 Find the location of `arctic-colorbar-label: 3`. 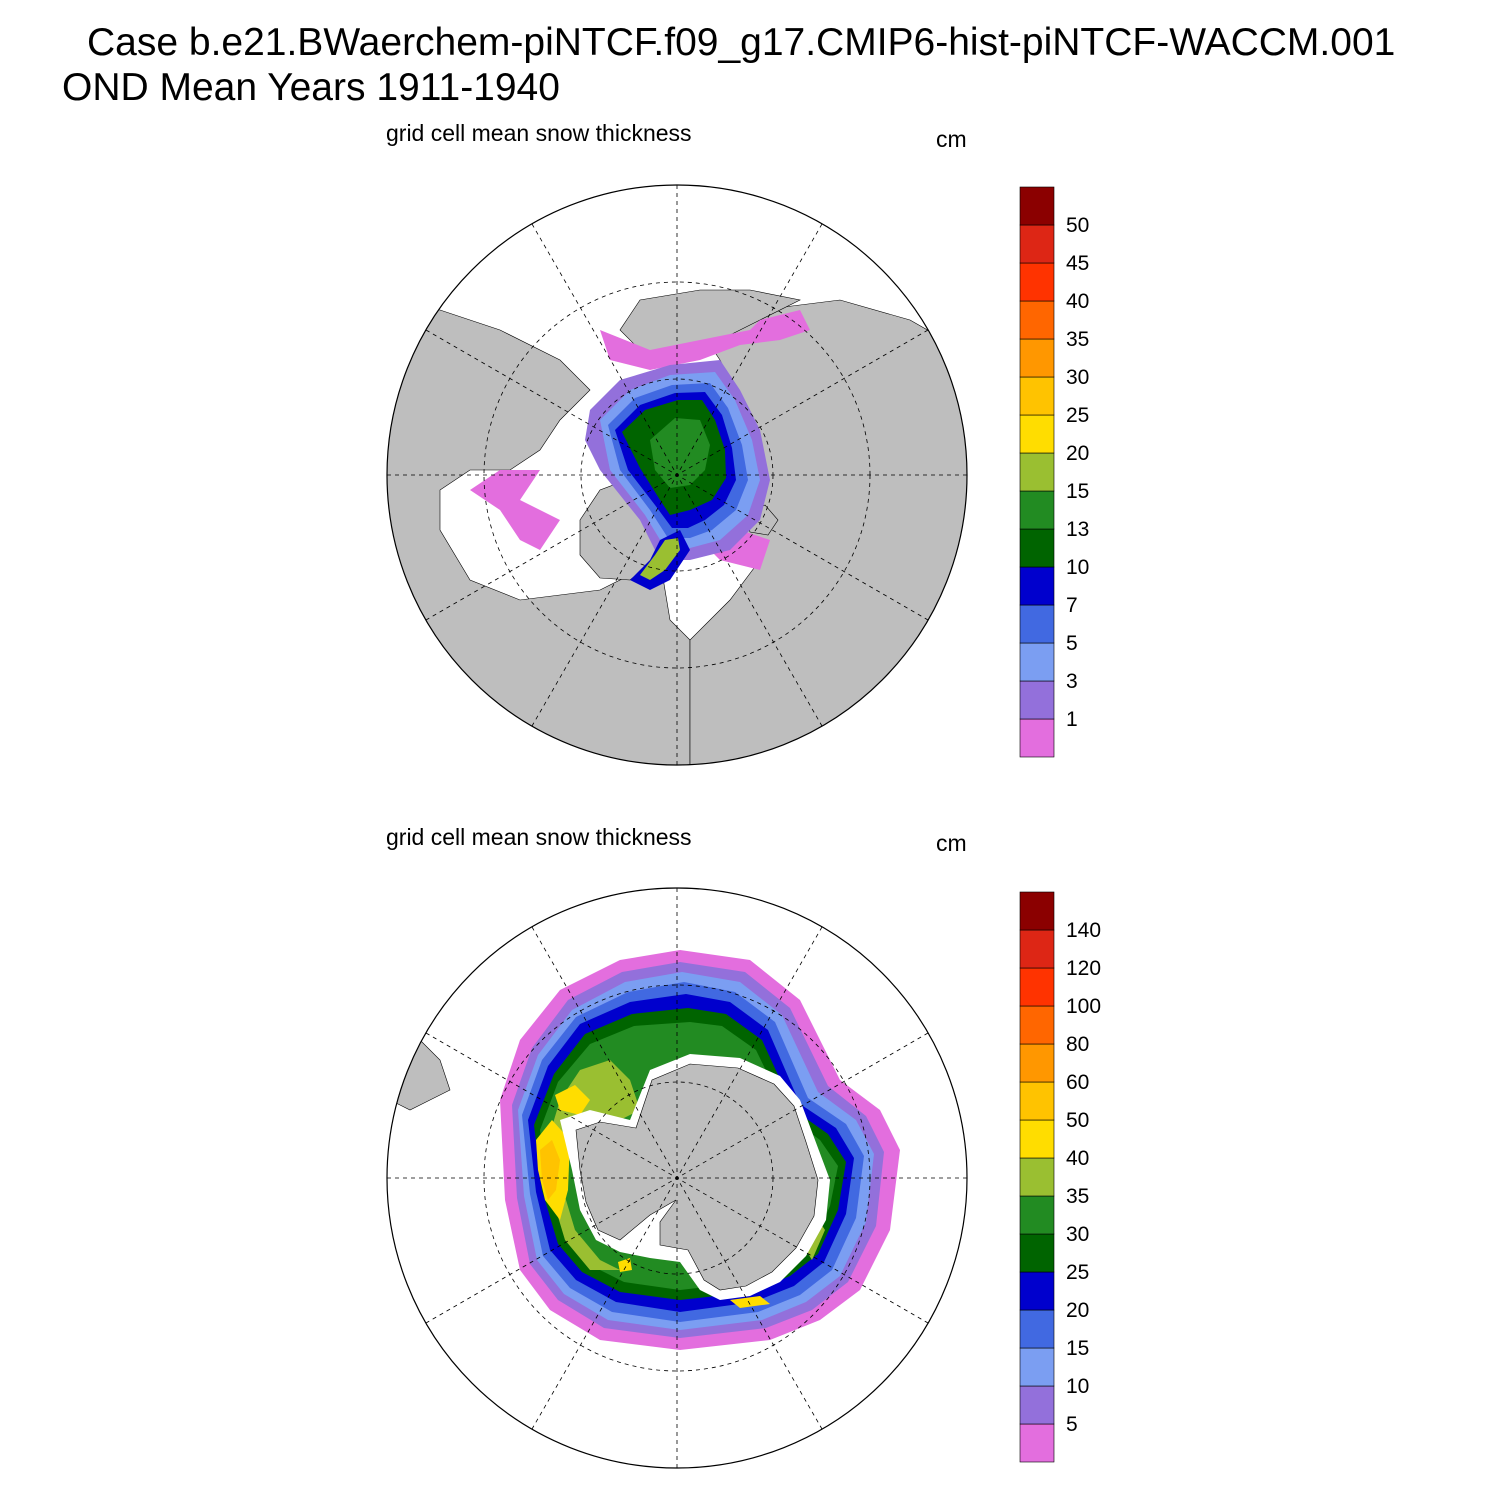

arctic-colorbar-label: 3 is located at coordinates (1072, 681).